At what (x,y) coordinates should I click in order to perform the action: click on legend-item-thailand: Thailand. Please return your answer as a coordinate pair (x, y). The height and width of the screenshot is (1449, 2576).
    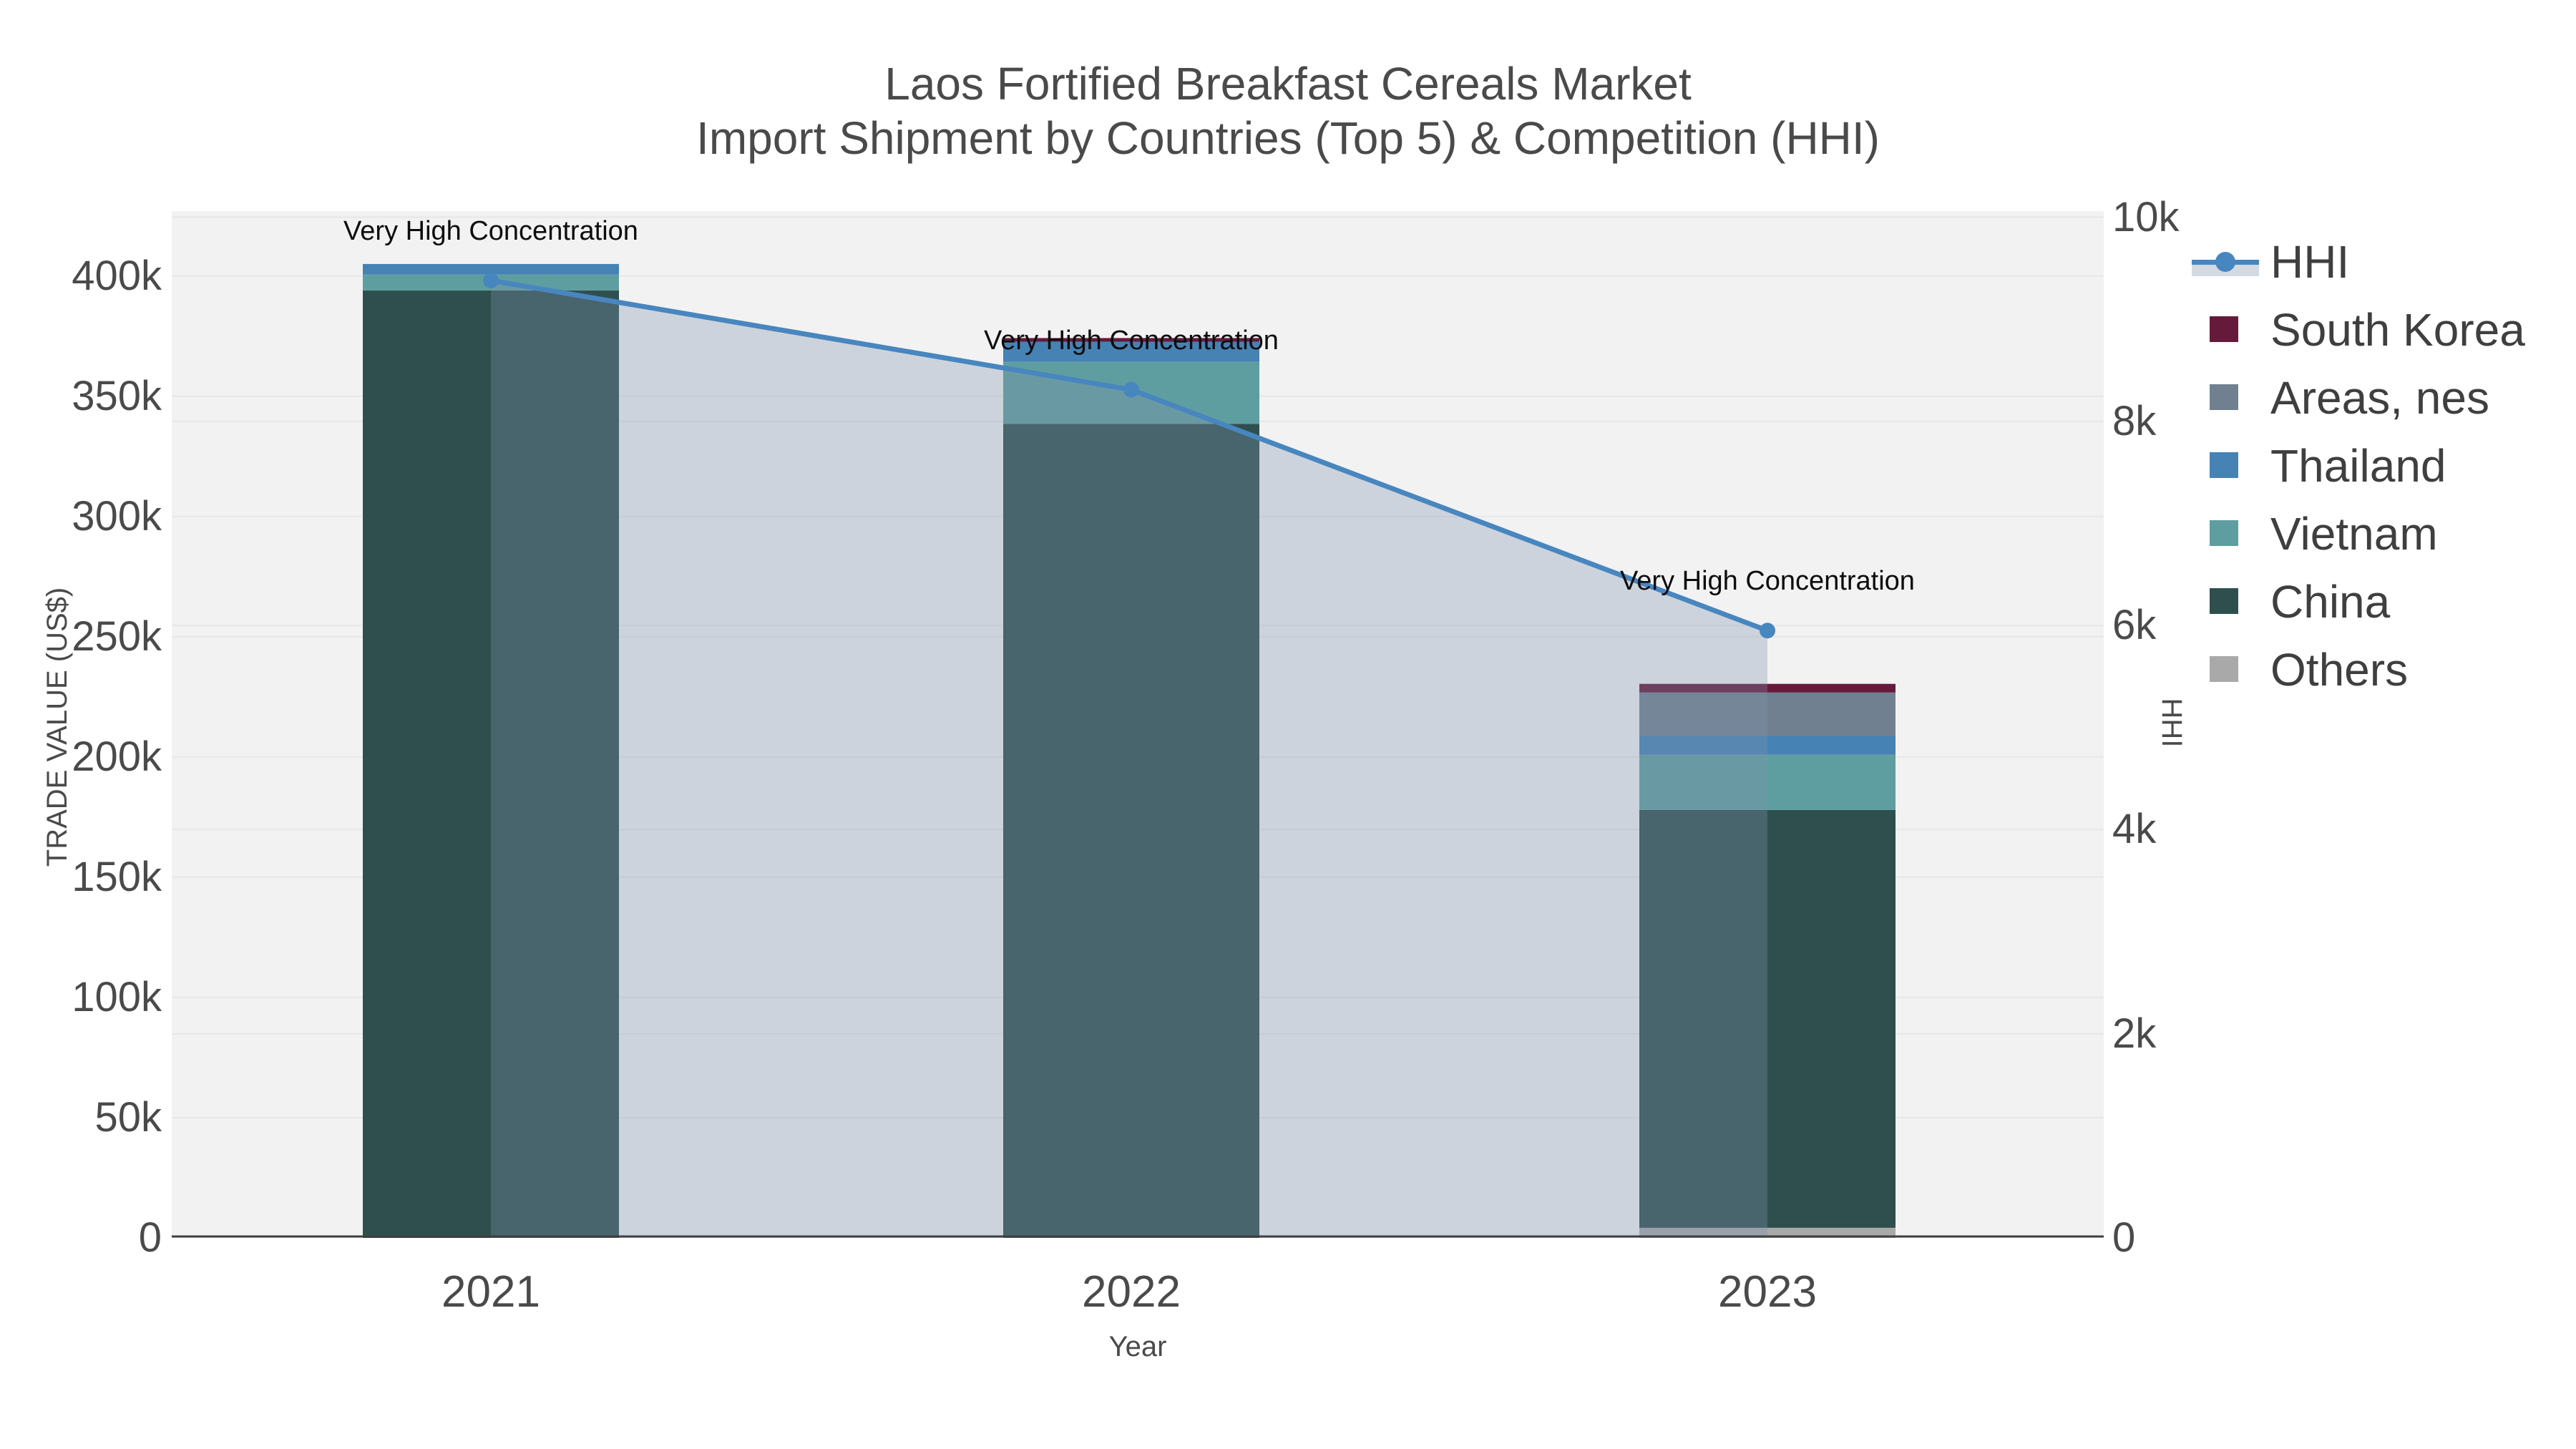
    Looking at the image, I should click on (2358, 465).